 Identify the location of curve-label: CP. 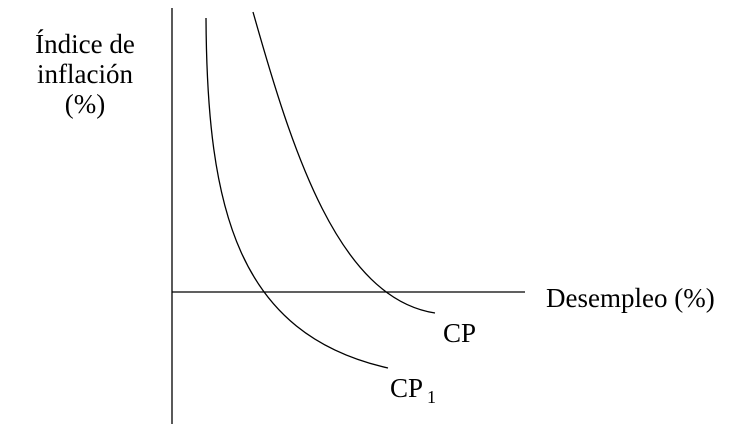
(459, 333).